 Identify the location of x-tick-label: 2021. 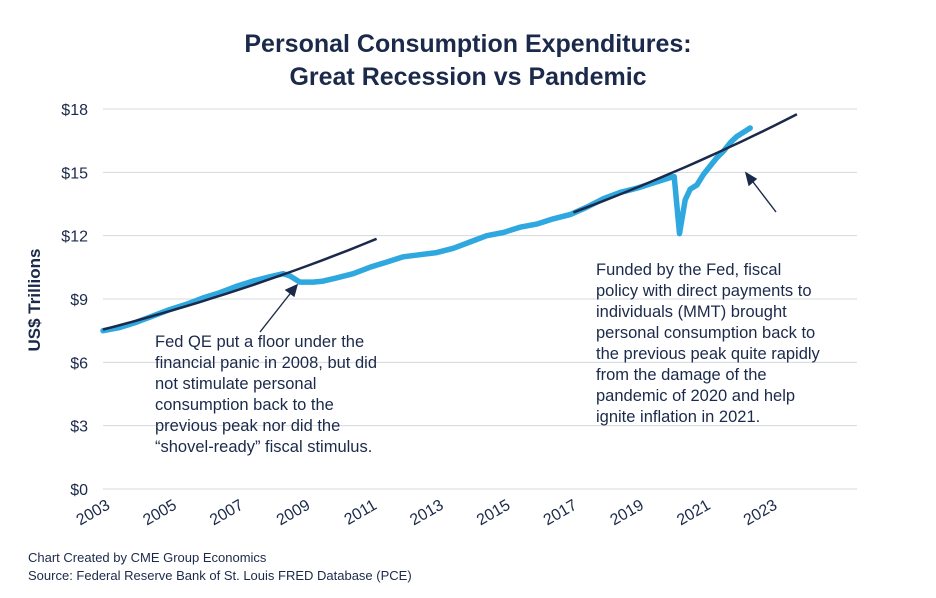
(693, 513).